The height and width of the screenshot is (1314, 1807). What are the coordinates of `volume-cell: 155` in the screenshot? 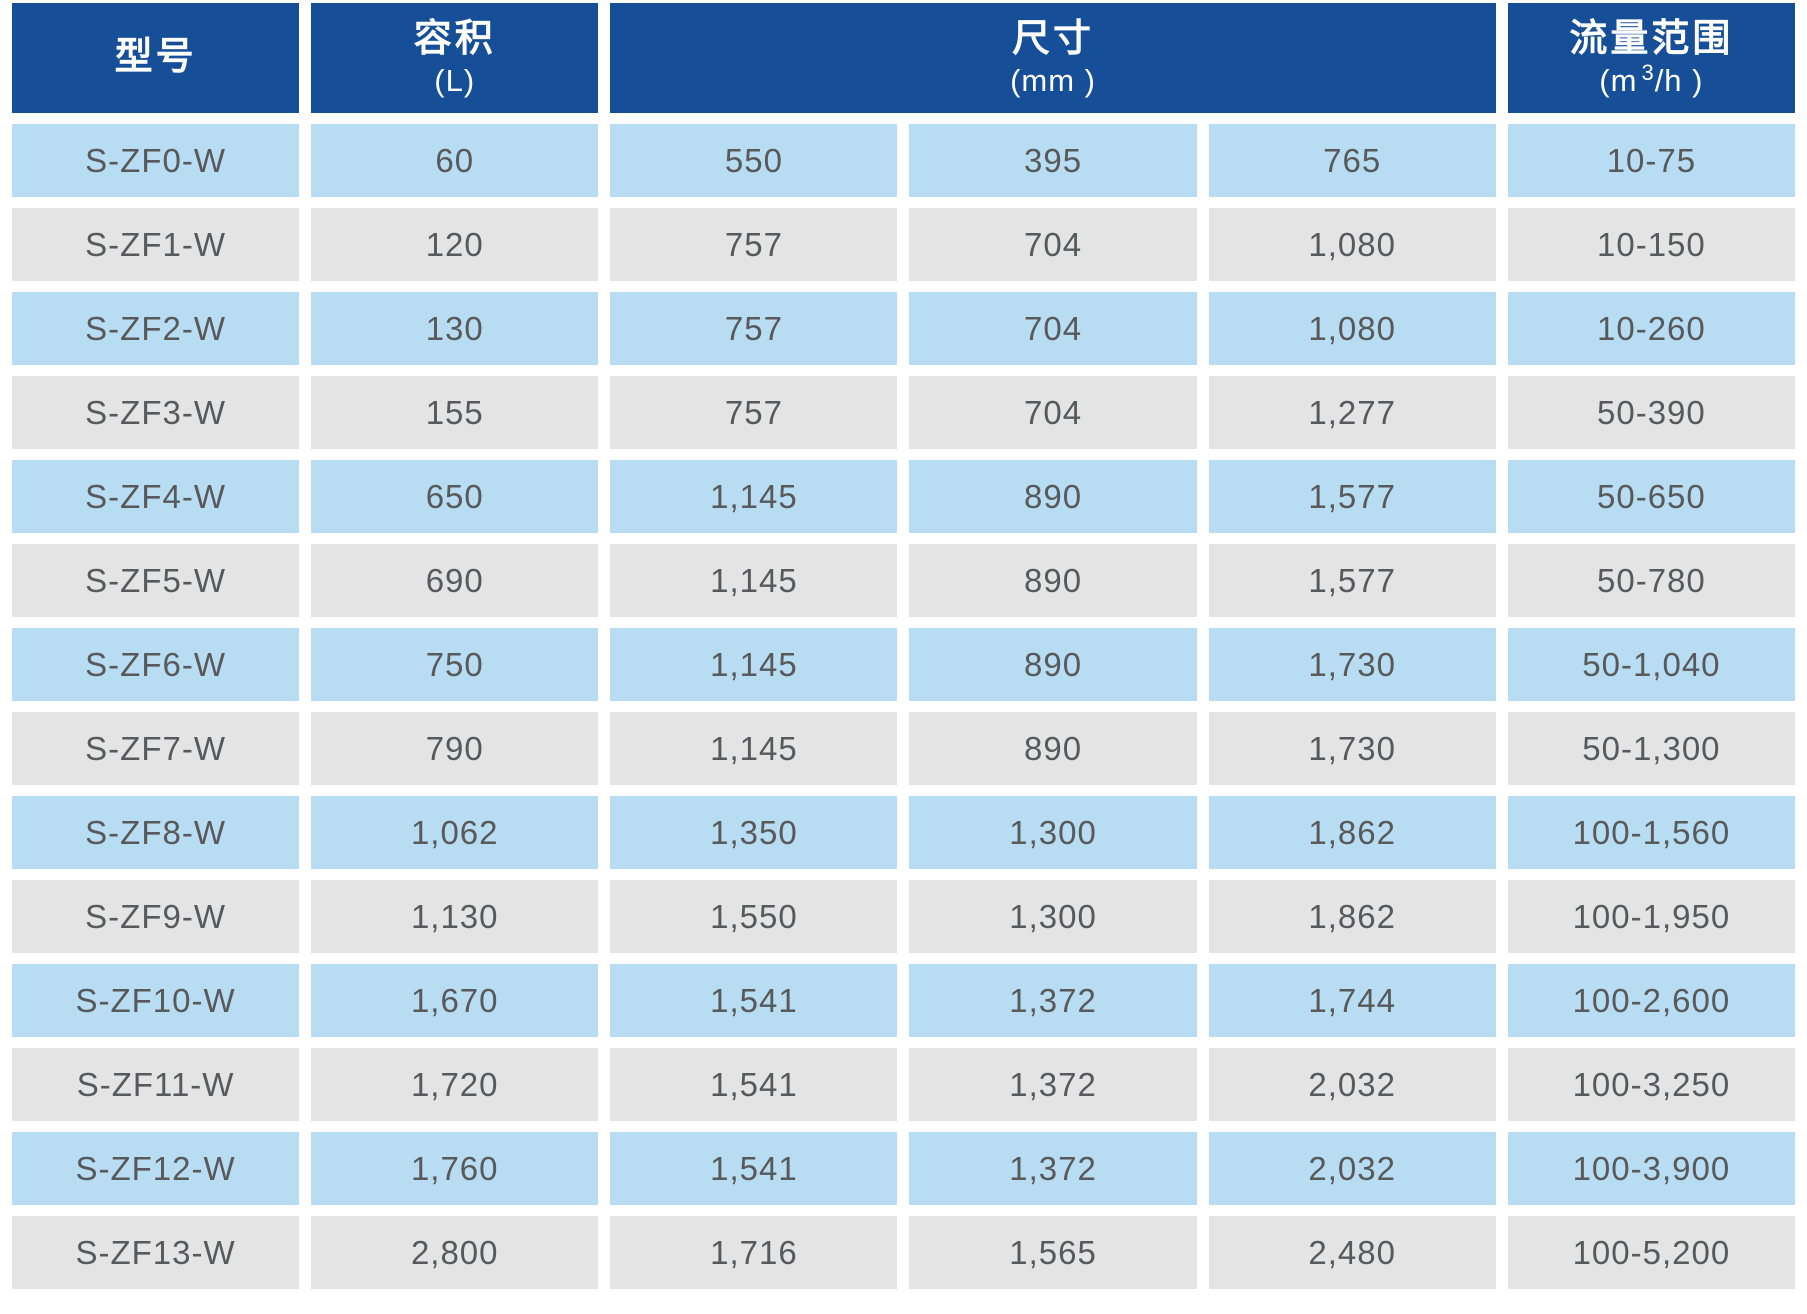 It's located at (455, 412).